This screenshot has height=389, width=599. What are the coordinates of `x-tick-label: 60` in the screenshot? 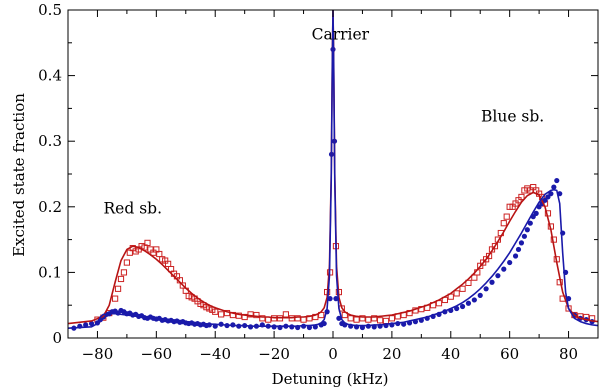 It's located at (509, 354).